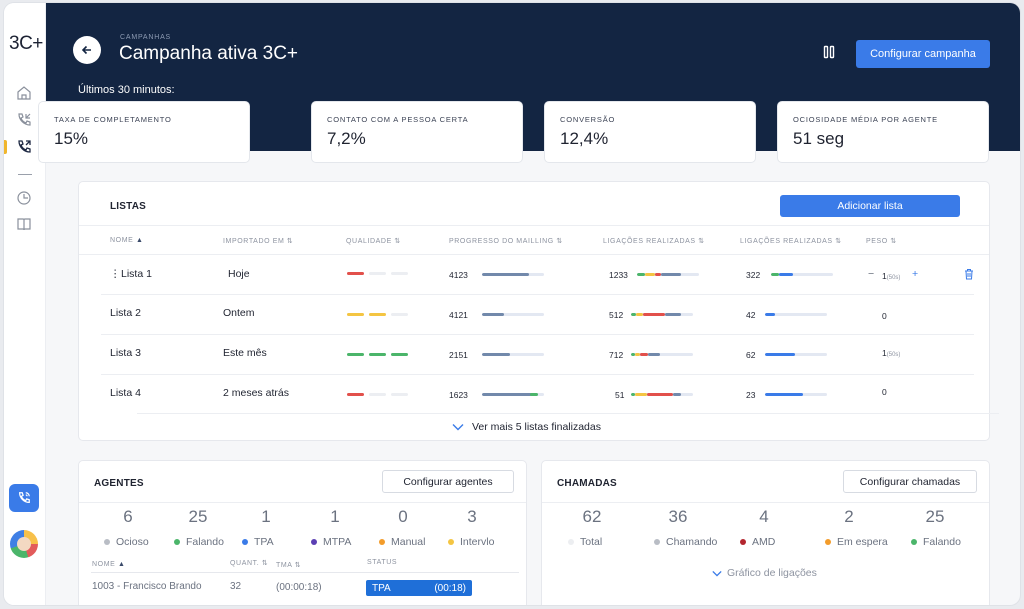 This screenshot has width=1024, height=609. Describe the element at coordinates (264, 542) in the screenshot. I see `stat-label-text: TPA` at that location.